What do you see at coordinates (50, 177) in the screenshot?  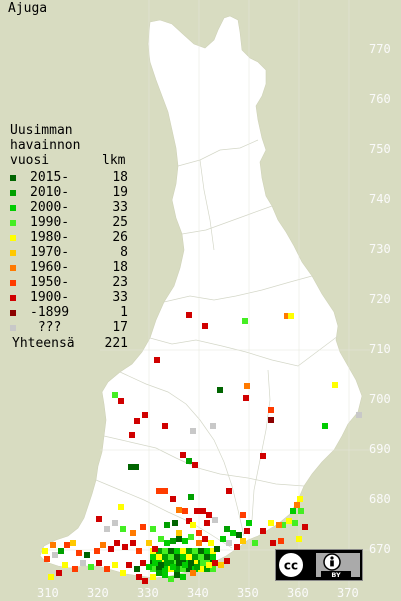 I see `legend-label: 2015-` at bounding box center [50, 177].